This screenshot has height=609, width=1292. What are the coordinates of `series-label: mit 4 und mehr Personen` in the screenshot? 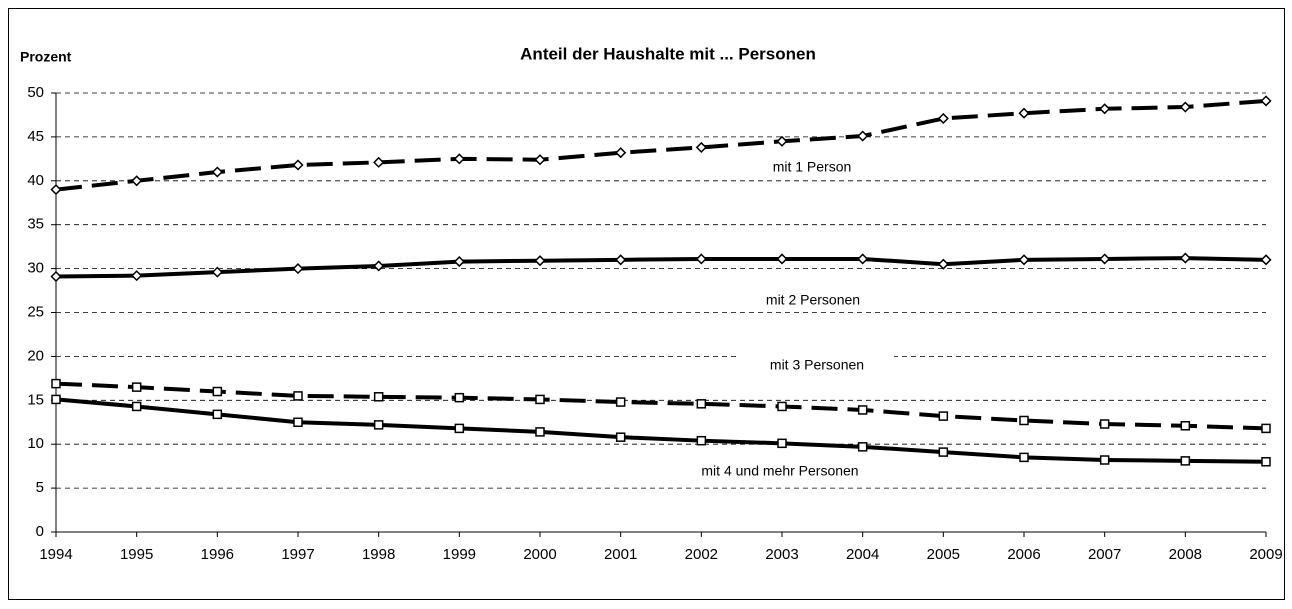 It's located at (779, 471).